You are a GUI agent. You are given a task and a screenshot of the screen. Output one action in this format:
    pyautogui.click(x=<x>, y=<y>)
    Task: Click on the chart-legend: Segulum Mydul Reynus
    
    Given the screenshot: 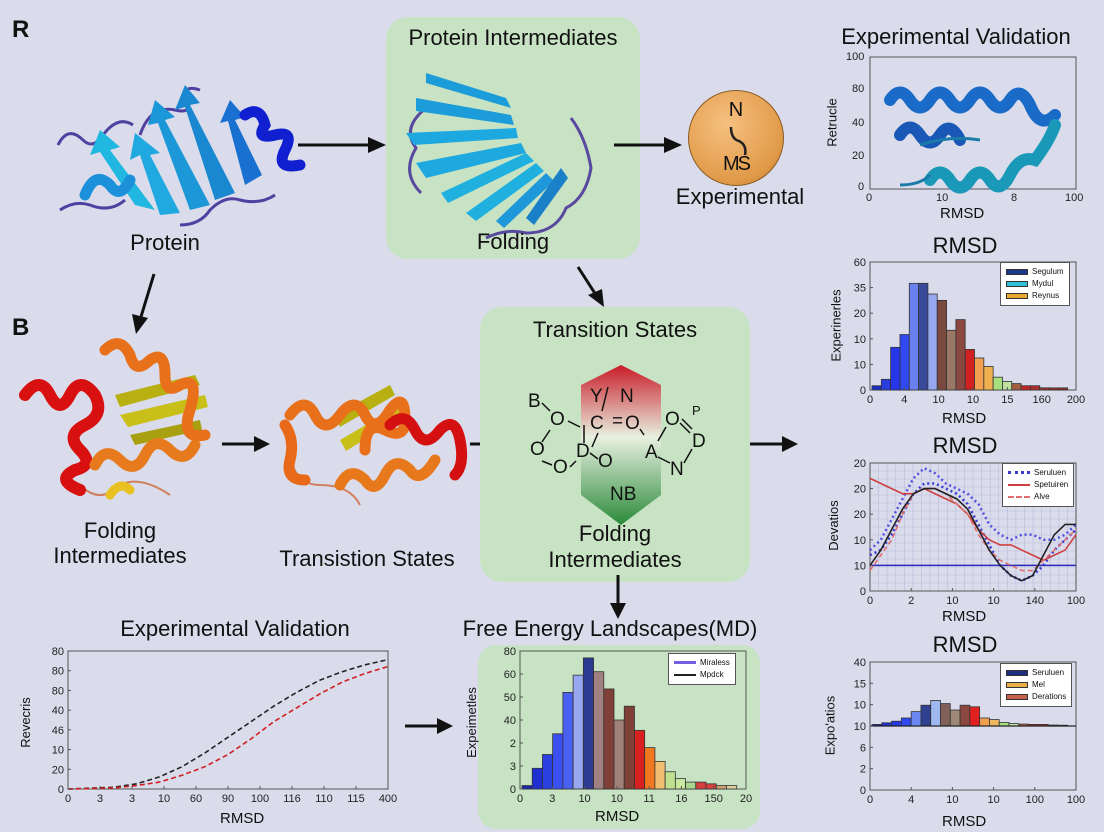 What is the action you would take?
    pyautogui.click(x=1035, y=284)
    